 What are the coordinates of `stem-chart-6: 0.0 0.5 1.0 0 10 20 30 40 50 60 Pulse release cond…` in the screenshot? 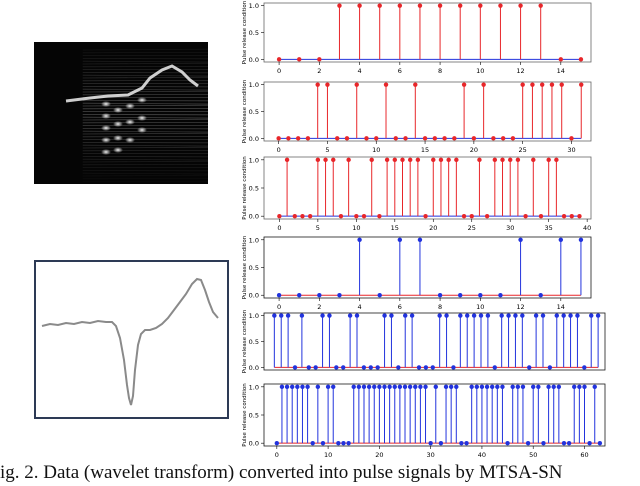 It's located at (424, 421).